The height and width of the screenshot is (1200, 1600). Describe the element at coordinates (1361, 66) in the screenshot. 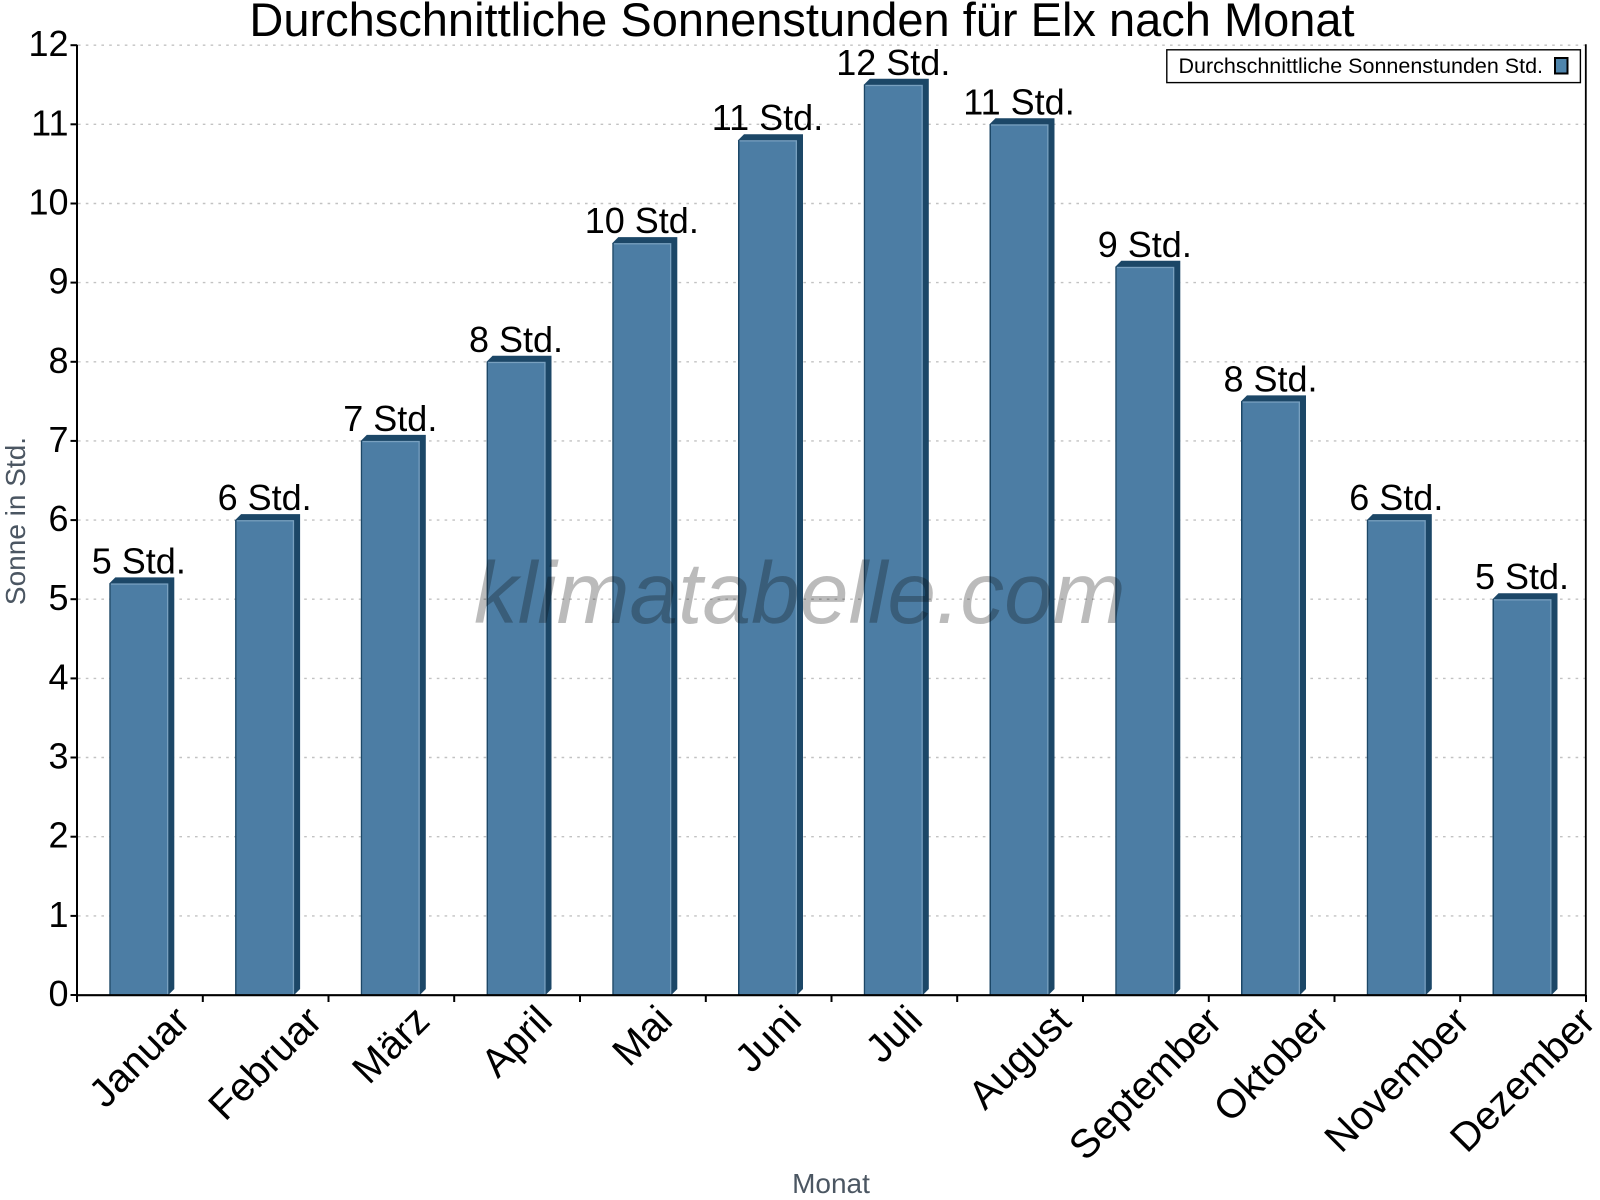

I see `svg-text:Durchschnittliche Sonnenstunde: Durchschnittliche Sonnenstunden Std.` at that location.